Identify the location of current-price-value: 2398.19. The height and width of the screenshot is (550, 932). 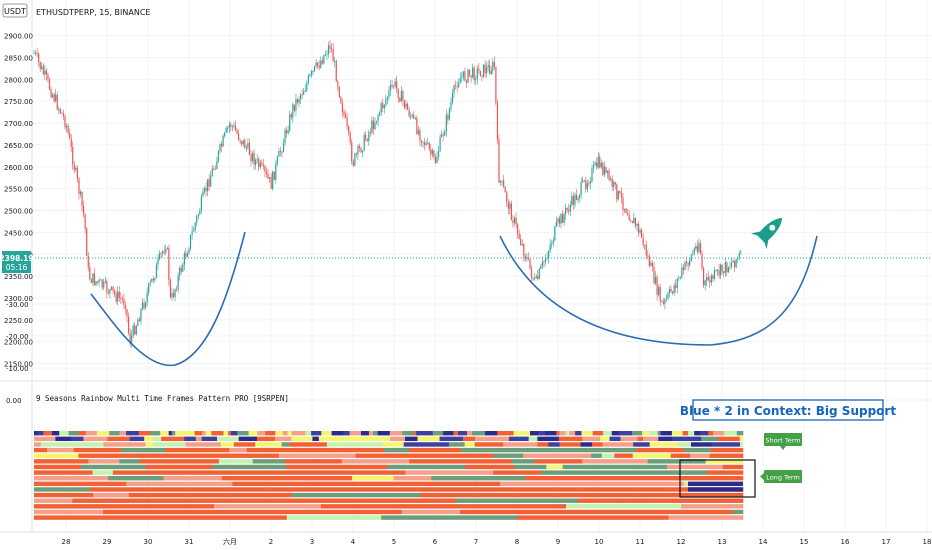
(17, 258).